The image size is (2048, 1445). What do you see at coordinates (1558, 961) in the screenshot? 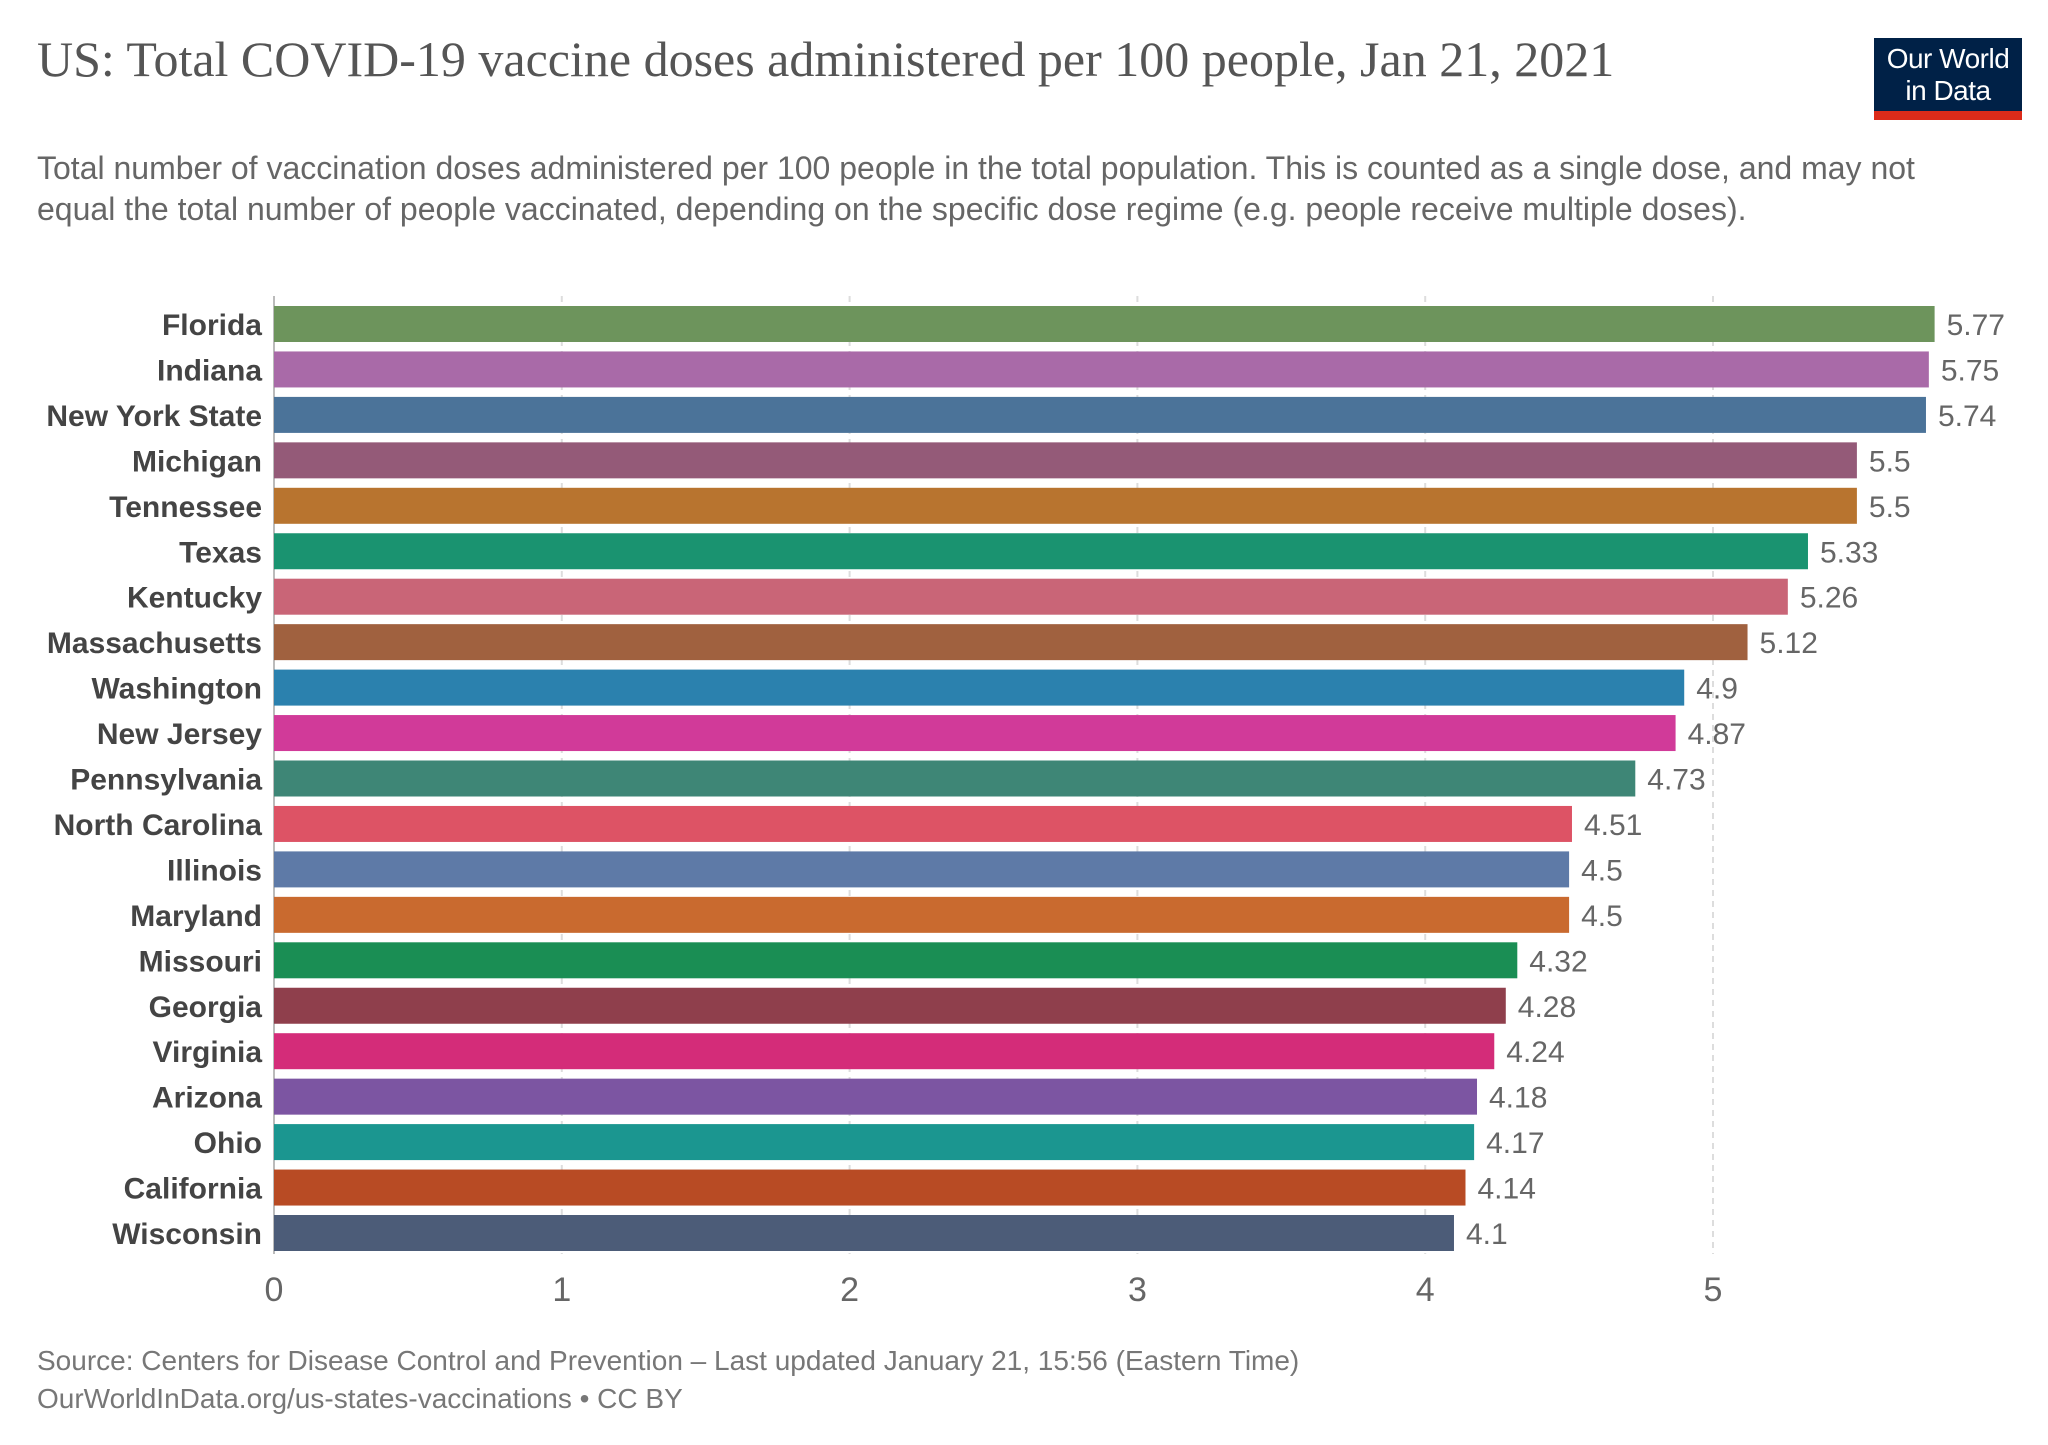
I see `value-label: 4.32` at bounding box center [1558, 961].